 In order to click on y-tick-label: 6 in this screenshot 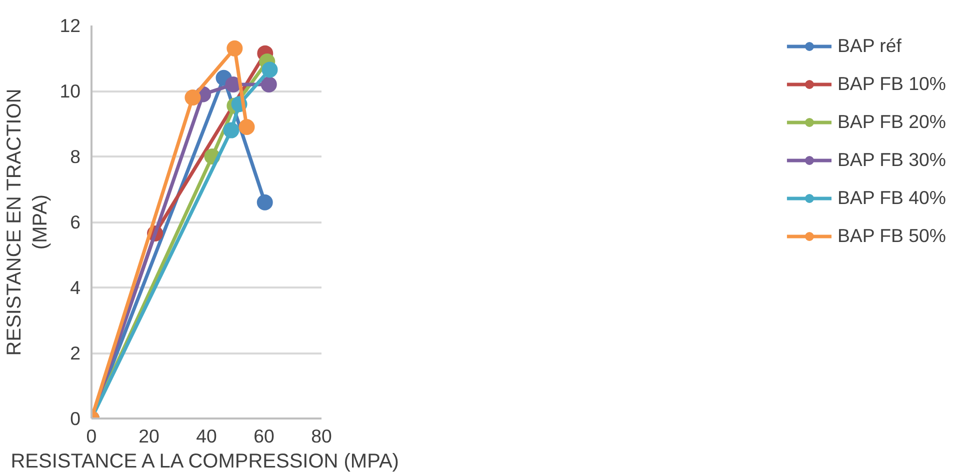, I will do `click(75, 222)`.